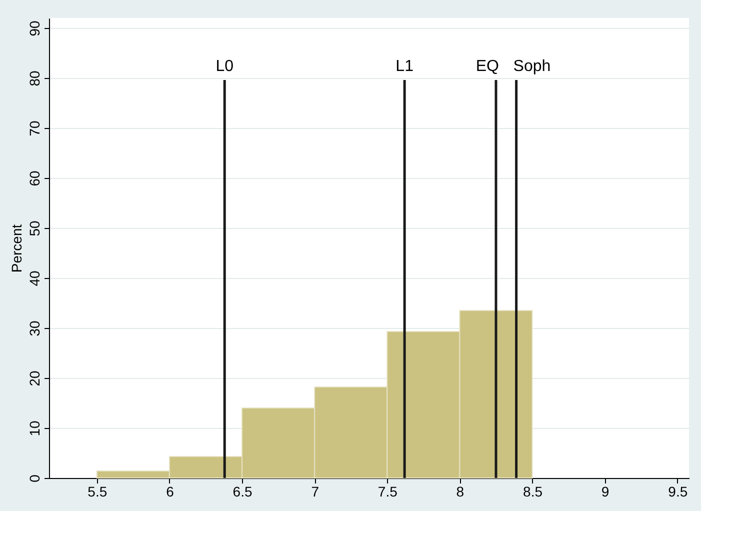  What do you see at coordinates (315, 492) in the screenshot?
I see `x-tick-label: 7` at bounding box center [315, 492].